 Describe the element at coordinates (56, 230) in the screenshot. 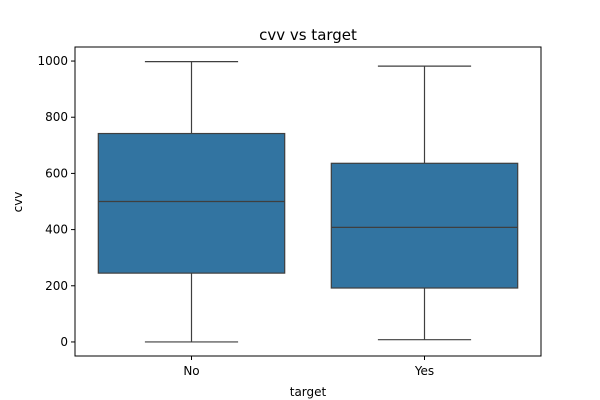

I see `y-tick-label-2: 400` at that location.